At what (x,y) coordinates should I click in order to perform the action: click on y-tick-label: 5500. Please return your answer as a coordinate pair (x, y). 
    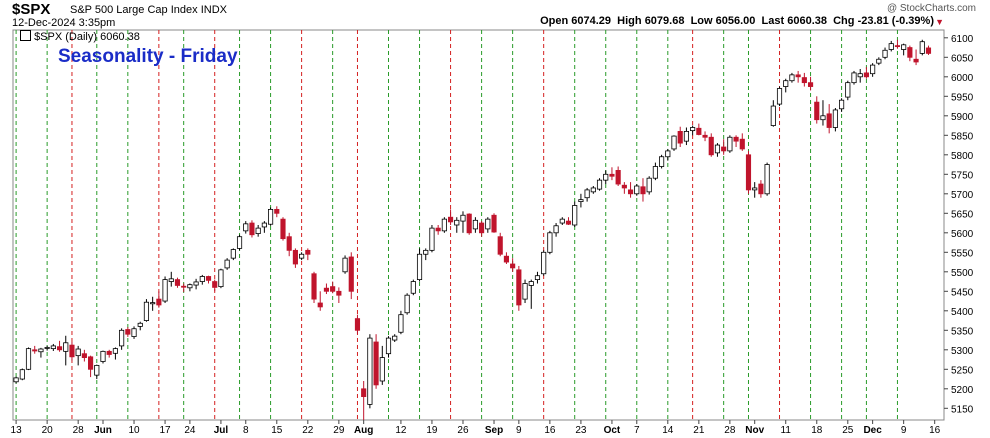
    Looking at the image, I should click on (962, 273).